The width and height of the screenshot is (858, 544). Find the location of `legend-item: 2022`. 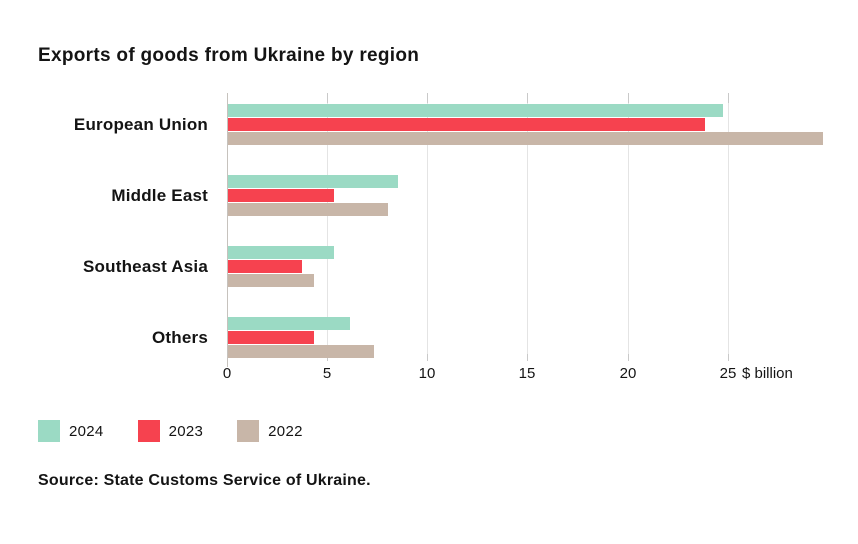

legend-item: 2022 is located at coordinates (270, 431).